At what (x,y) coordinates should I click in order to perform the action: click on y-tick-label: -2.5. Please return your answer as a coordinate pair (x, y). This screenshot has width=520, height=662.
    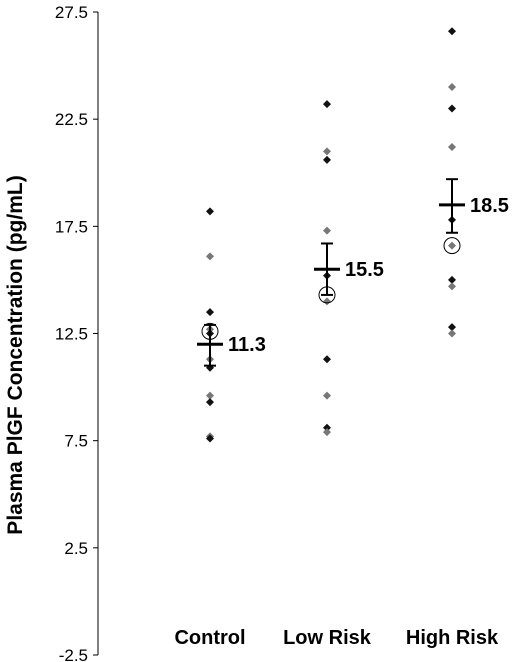
    Looking at the image, I should click on (73, 654).